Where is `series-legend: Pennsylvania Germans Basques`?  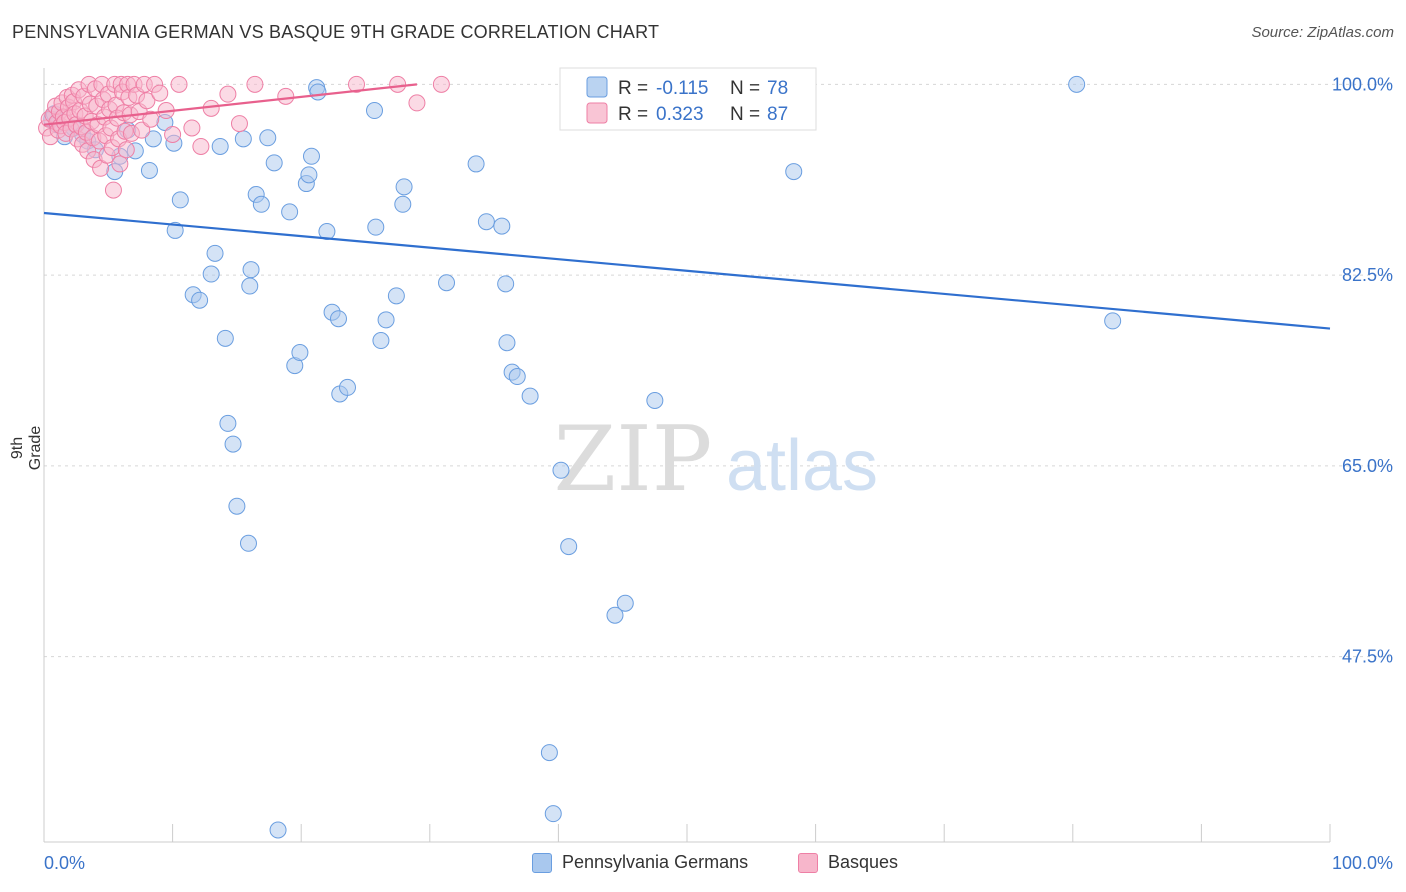 series-legend: Pennsylvania Germans Basques is located at coordinates (703, 865).